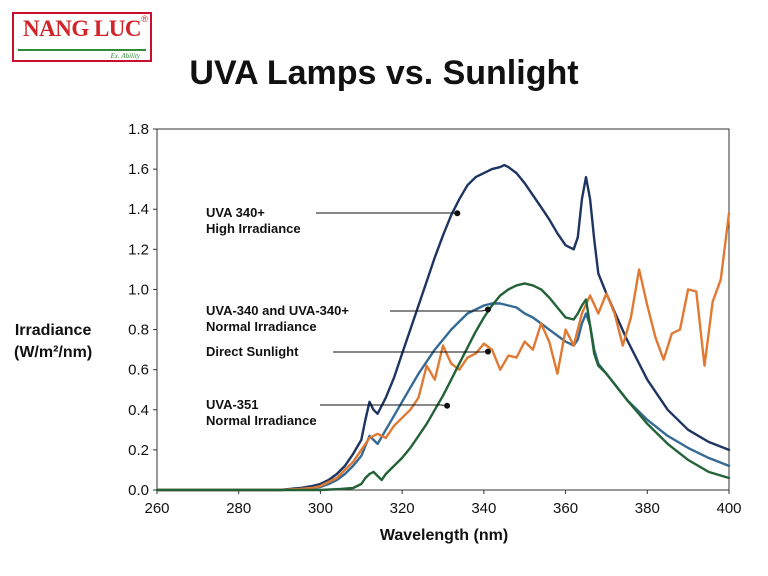 This screenshot has height=576, width=768. What do you see at coordinates (53, 342) in the screenshot?
I see `y-axis-label: Irradiance (W/m²/nm)` at bounding box center [53, 342].